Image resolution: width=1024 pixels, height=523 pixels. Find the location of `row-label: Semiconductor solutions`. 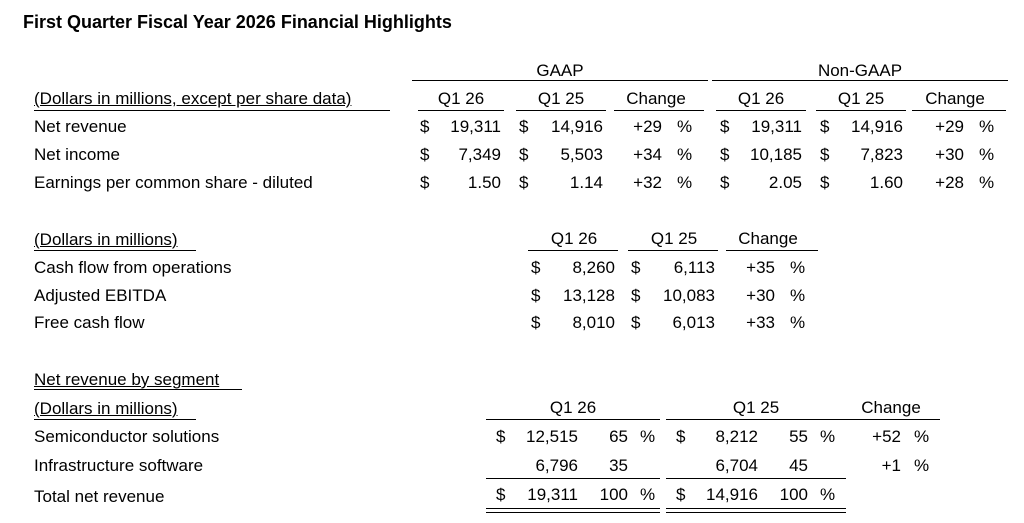

row-label: Semiconductor solutions is located at coordinates (127, 436).